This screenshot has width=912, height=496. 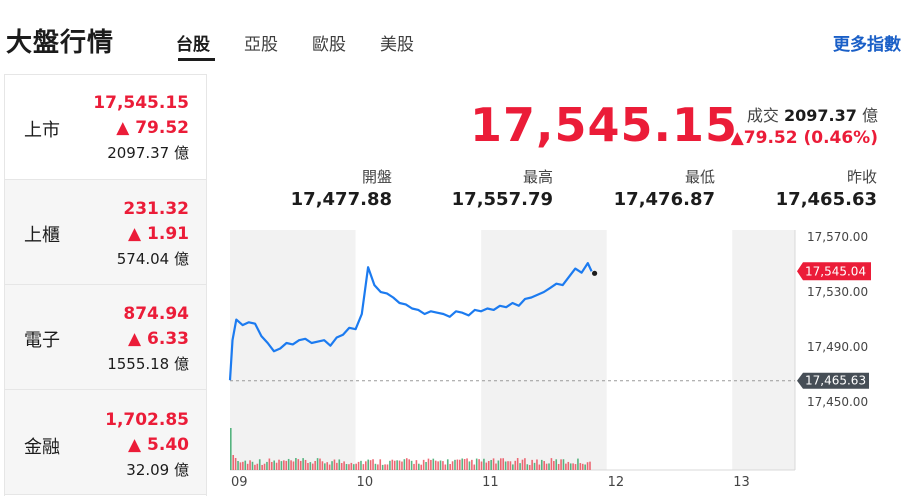 What do you see at coordinates (135, 339) in the screenshot?
I see `up-triangle-icon: ▲` at bounding box center [135, 339].